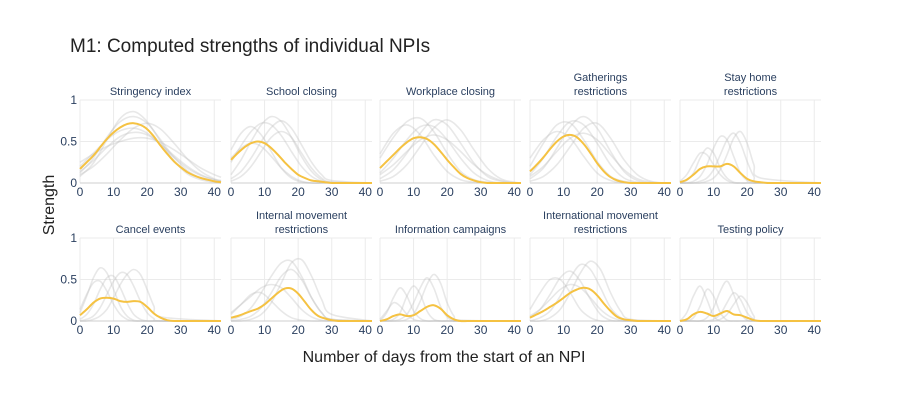 Image resolution: width=900 pixels, height=400 pixels. Describe the element at coordinates (749, 280) in the screenshot. I see `panel-10: Testing policy 0 10 20 30 40` at that location.